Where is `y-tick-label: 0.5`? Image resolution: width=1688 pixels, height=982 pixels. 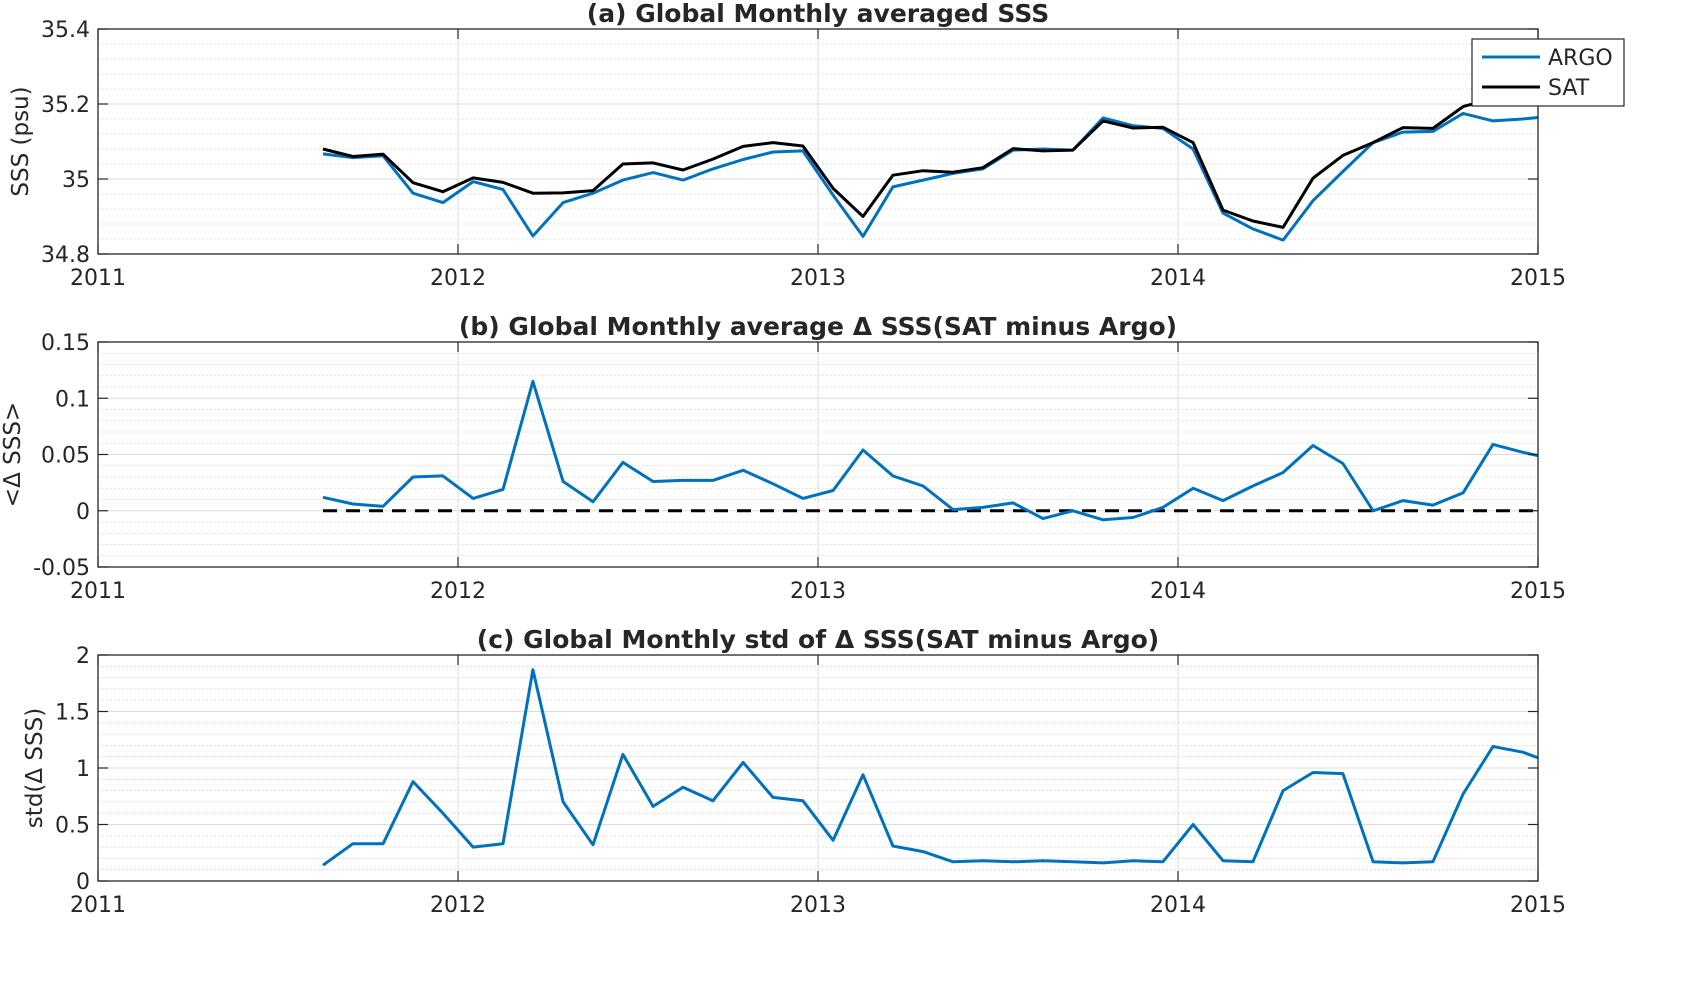
y-tick-label: 0.5 is located at coordinates (72, 826).